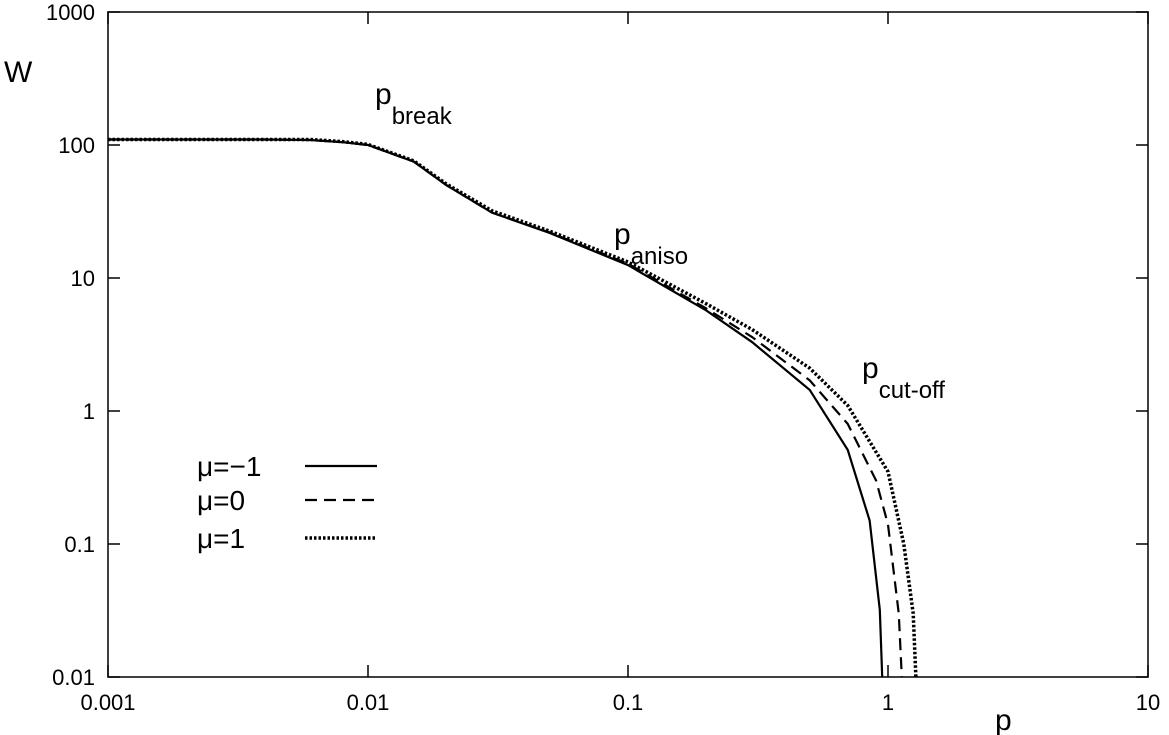 The height and width of the screenshot is (735, 1169). What do you see at coordinates (229, 466) in the screenshot?
I see `legend-label: μ=−1` at bounding box center [229, 466].